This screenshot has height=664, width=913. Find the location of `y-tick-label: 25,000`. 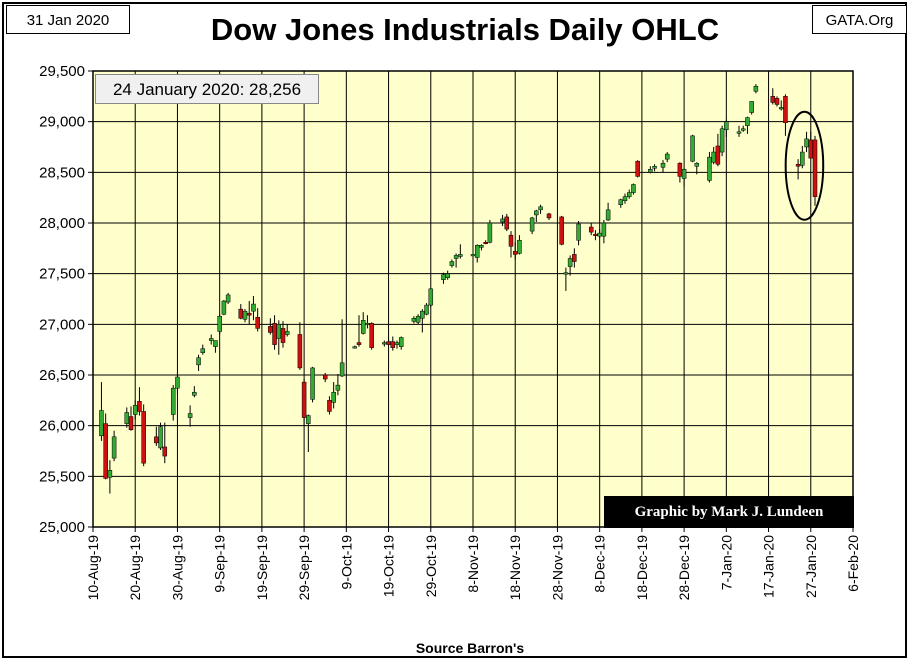

y-tick-label: 25,000 is located at coordinates (62, 527).